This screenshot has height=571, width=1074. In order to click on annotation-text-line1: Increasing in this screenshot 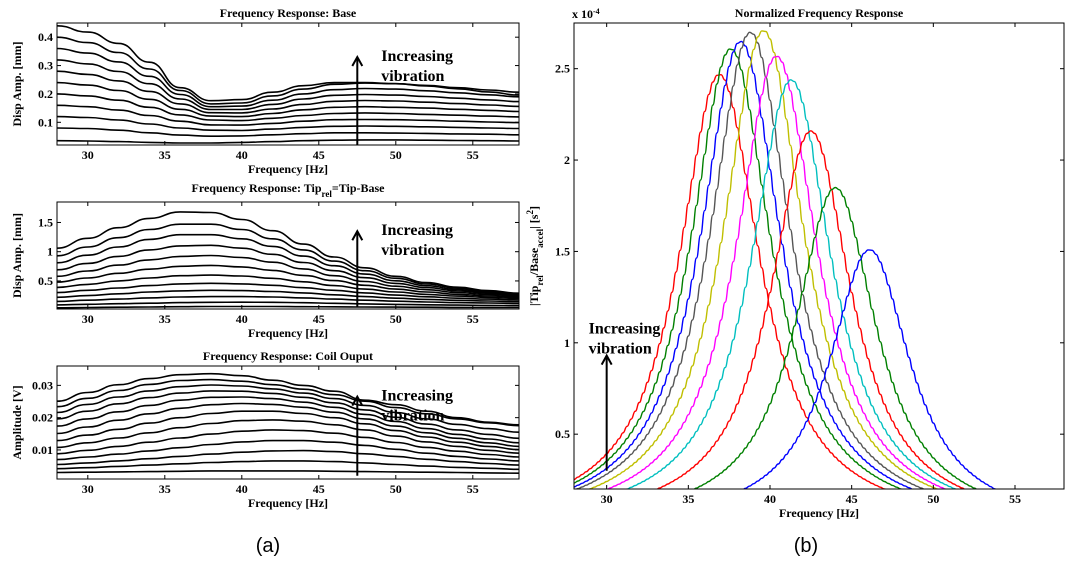, I will do `click(417, 230)`.